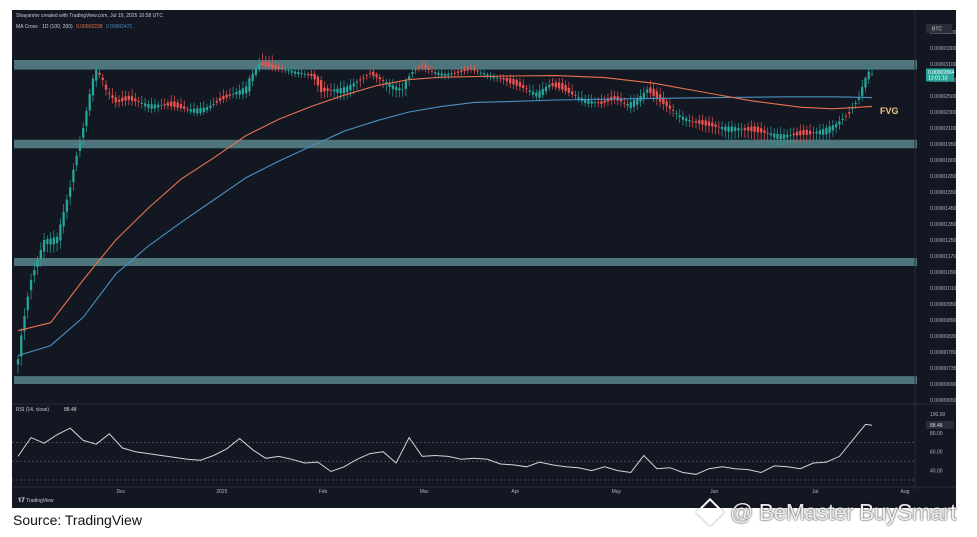 This screenshot has height=537, width=977. I want to click on time-tick-label: Aug, so click(905, 492).